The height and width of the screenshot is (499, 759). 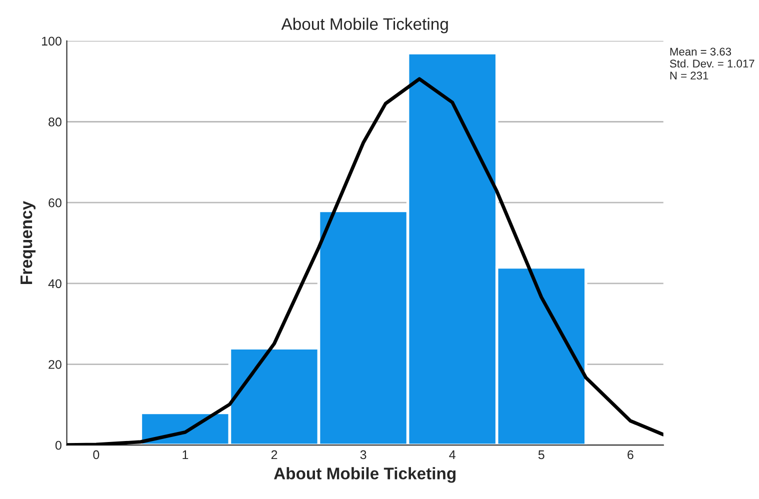 I want to click on x-tick-label: 3, so click(x=363, y=455).